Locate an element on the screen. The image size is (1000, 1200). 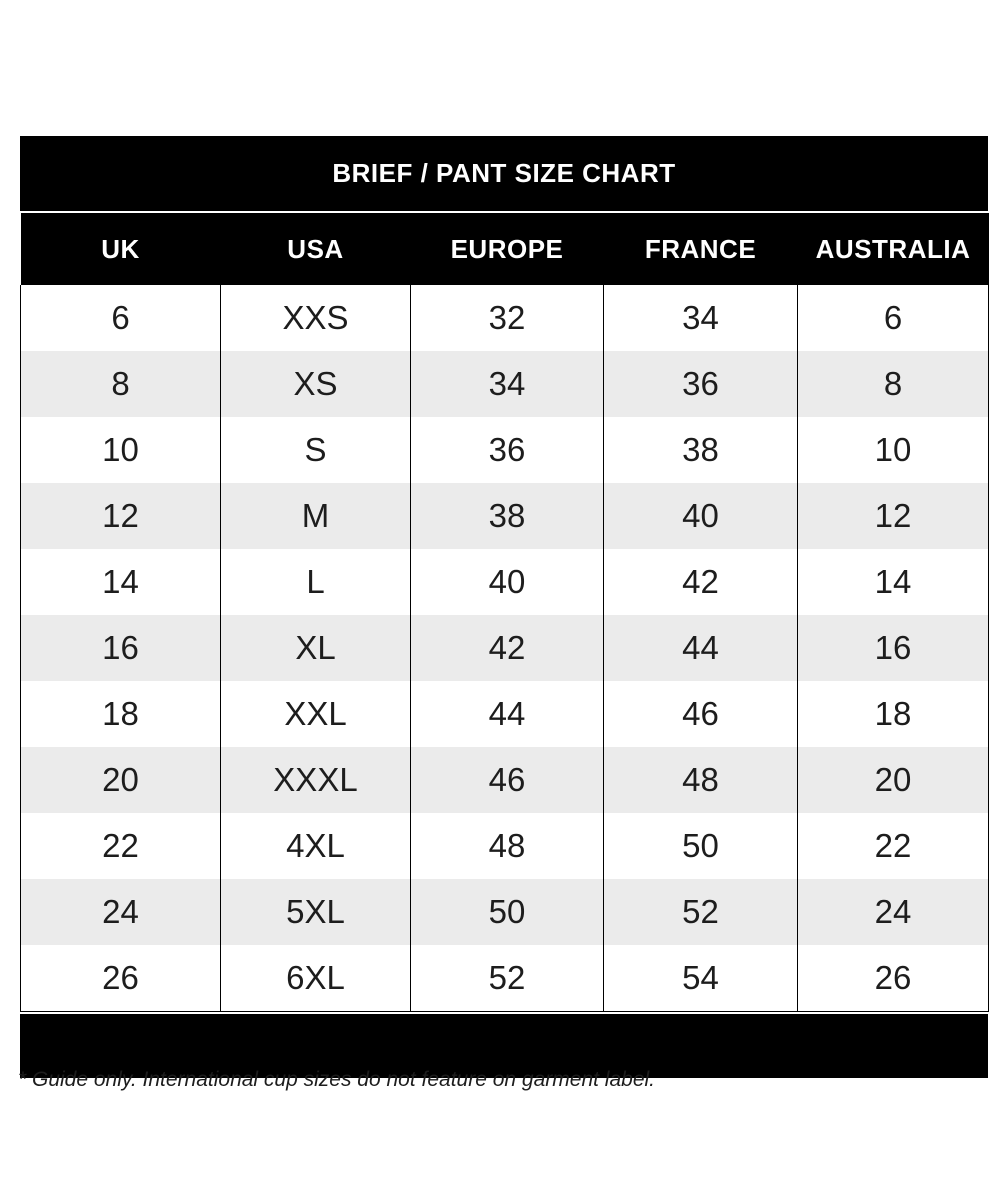
table-row: 6 XXS 32 34 6 is located at coordinates (504, 318).